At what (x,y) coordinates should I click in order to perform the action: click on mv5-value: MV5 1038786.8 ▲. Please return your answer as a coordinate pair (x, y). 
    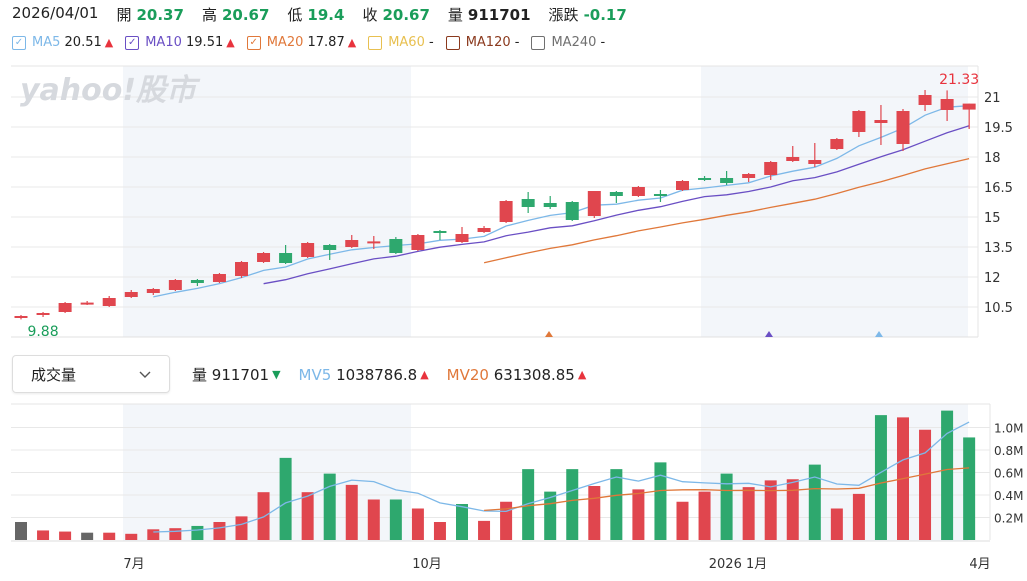
    Looking at the image, I should click on (363, 374).